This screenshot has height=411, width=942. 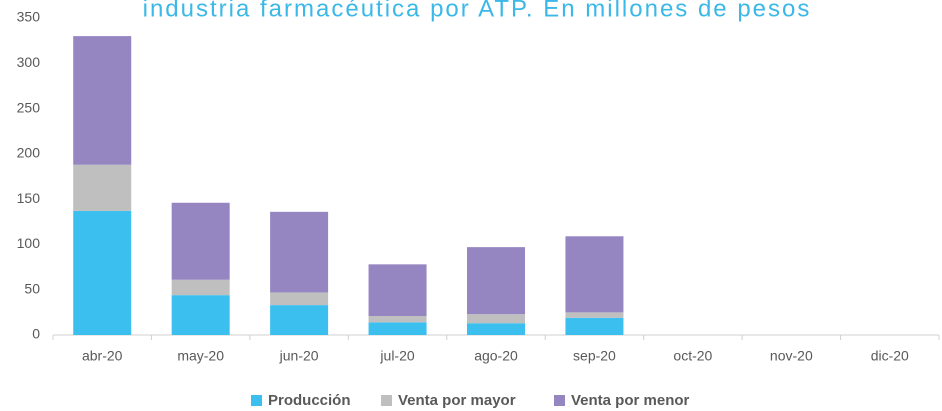 I want to click on x-tick-label: ago-20, so click(x=496, y=356).